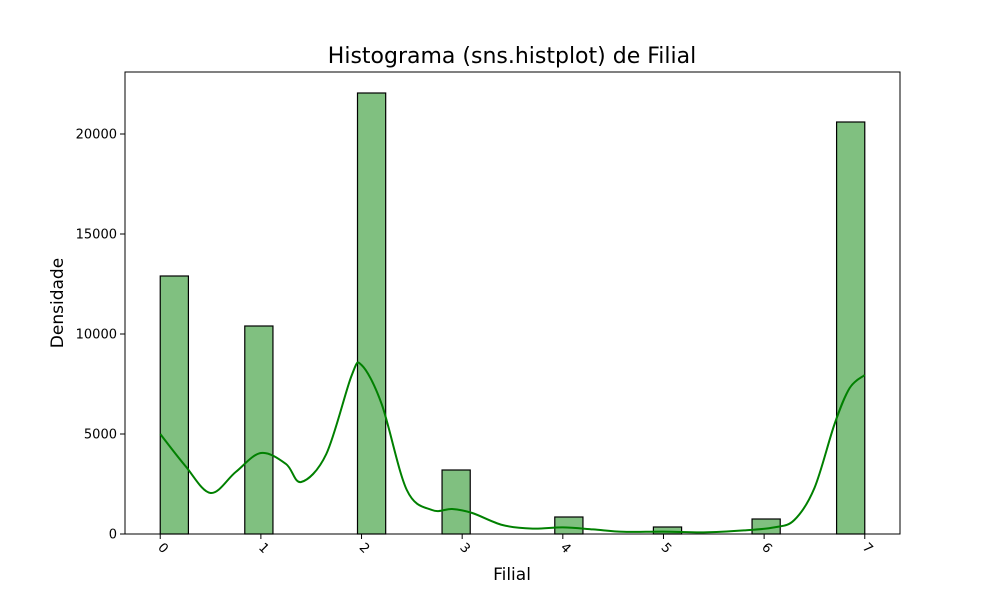 The height and width of the screenshot is (600, 1000). What do you see at coordinates (464, 548) in the screenshot?
I see `x-tick-label: 3` at bounding box center [464, 548].